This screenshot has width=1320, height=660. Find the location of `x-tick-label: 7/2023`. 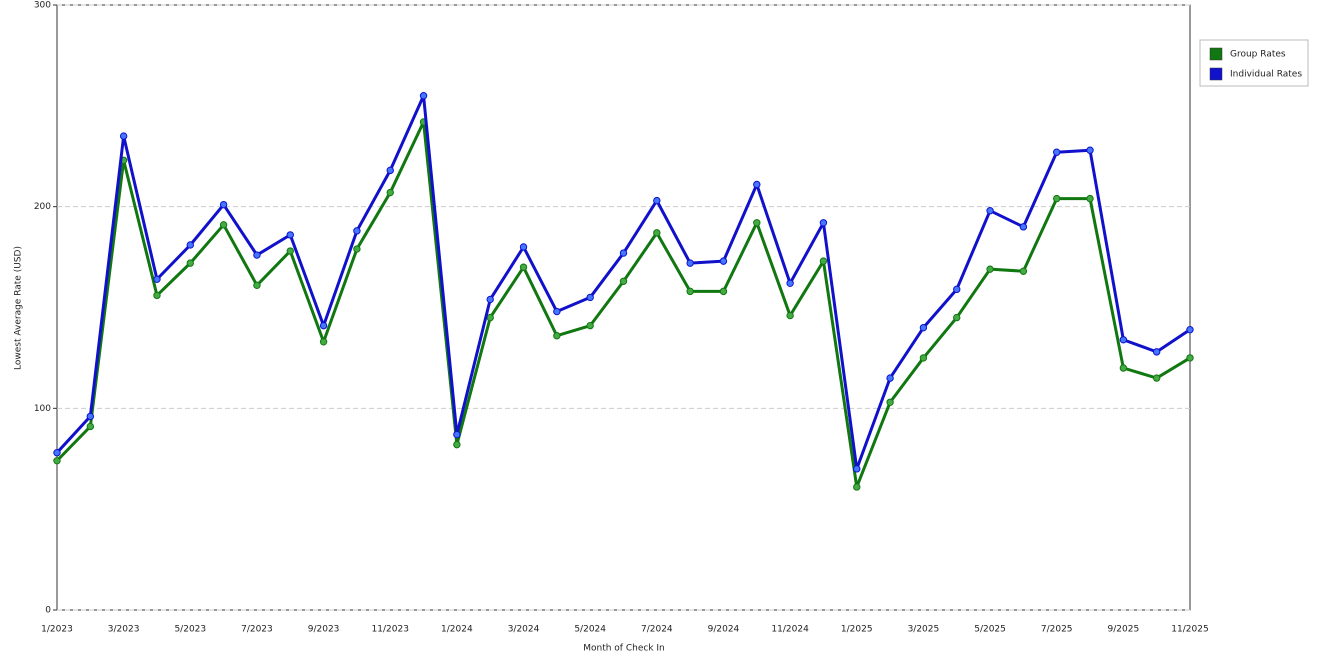

x-tick-label: 7/2023 is located at coordinates (257, 630).